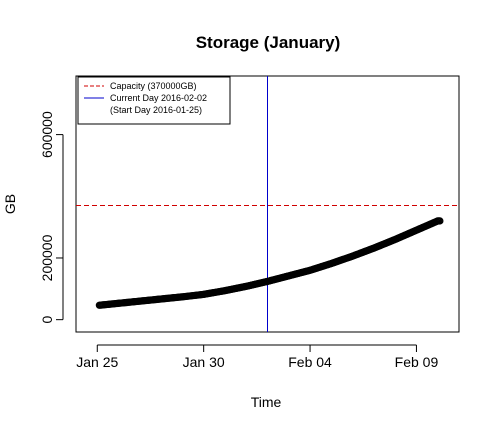 This screenshot has width=497, height=429. What do you see at coordinates (417, 362) in the screenshot?
I see `x-tick-label: Feb 09` at bounding box center [417, 362].